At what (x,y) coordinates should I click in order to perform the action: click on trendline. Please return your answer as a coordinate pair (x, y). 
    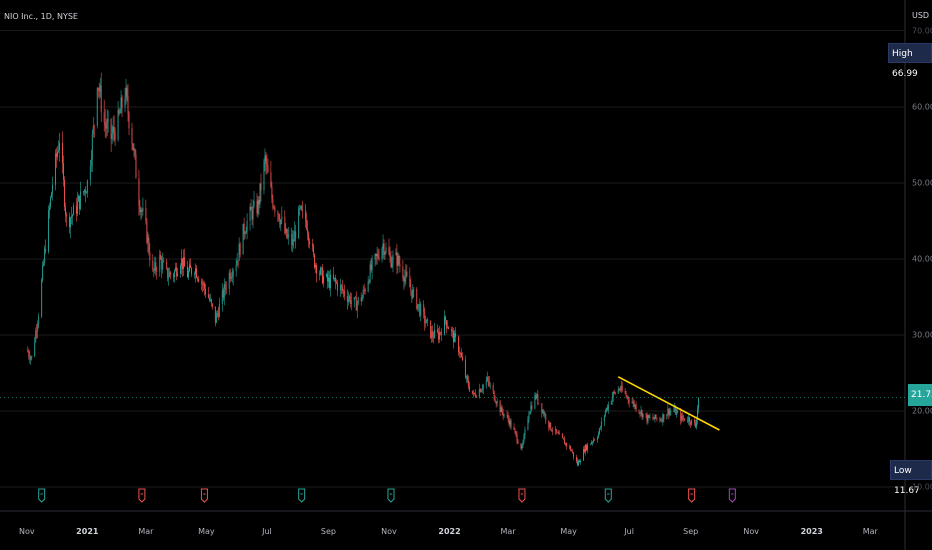
    Looking at the image, I should click on (668, 403).